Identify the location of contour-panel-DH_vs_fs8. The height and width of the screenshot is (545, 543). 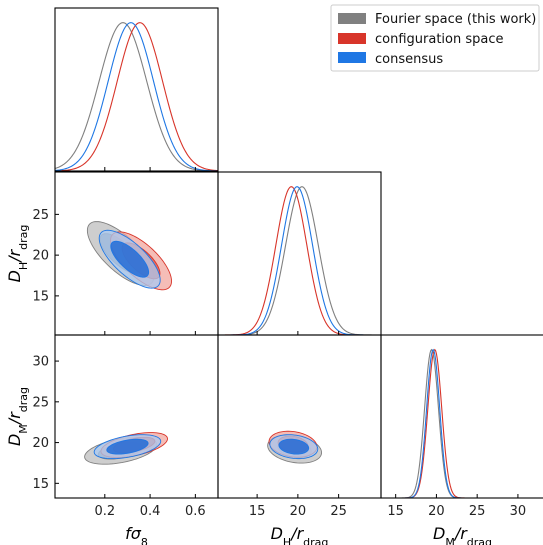
(129, 256).